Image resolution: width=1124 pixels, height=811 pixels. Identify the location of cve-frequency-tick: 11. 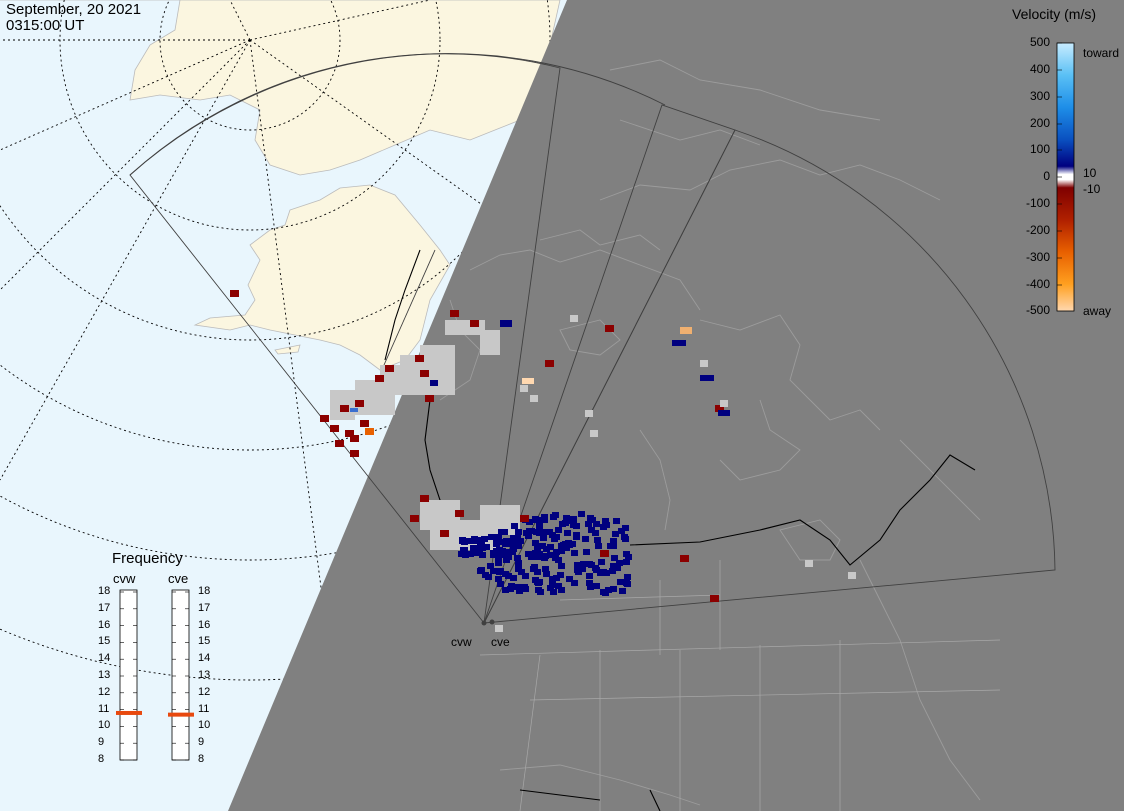
(204, 708).